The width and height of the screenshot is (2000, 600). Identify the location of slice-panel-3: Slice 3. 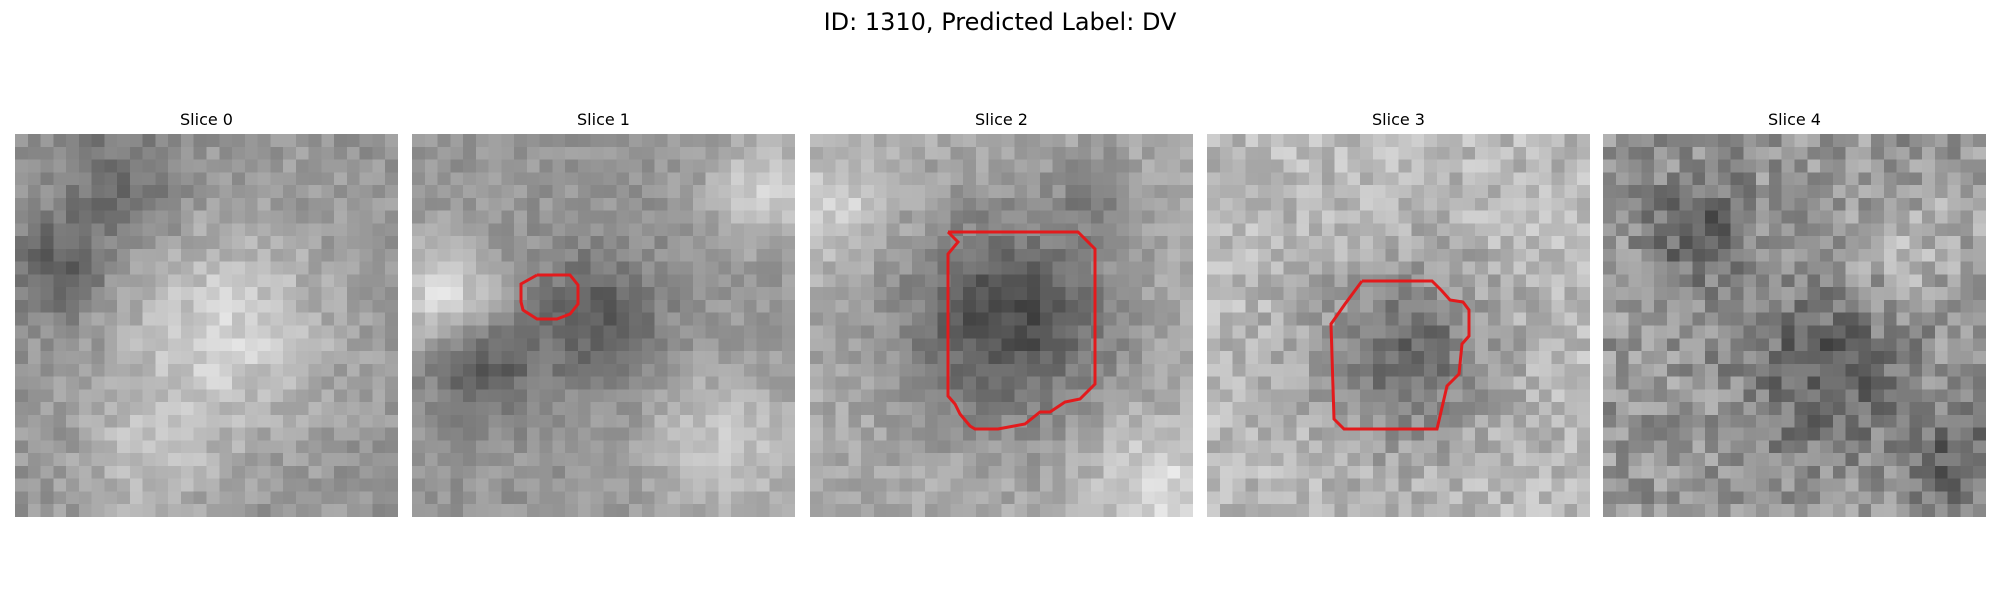
(1398, 312).